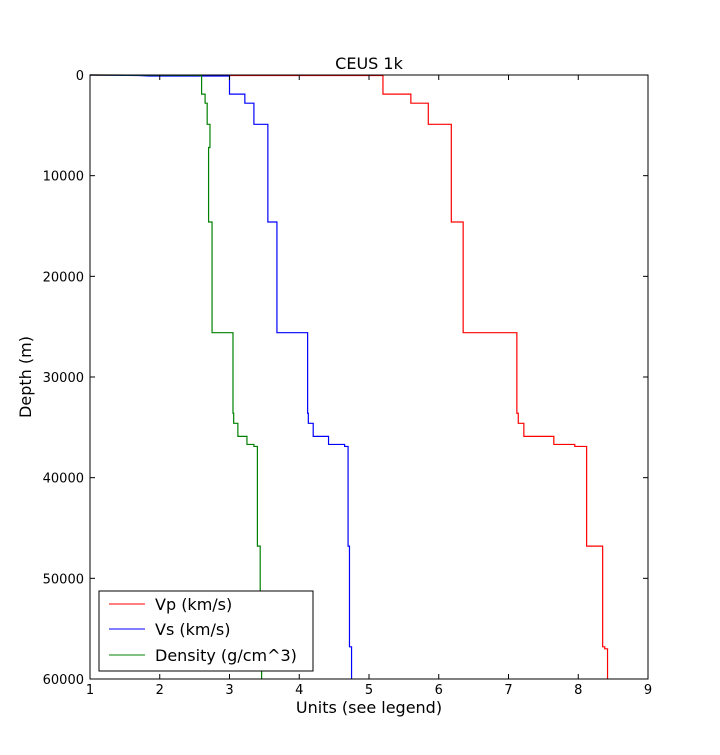 The height and width of the screenshot is (755, 720). Describe the element at coordinates (229, 690) in the screenshot. I see `x-tick-label: 3` at that location.